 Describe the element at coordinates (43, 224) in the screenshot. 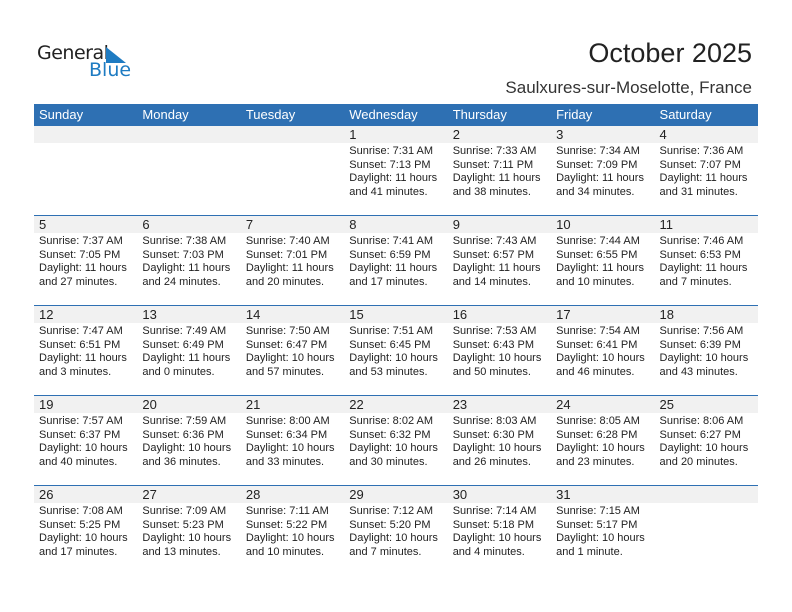

I see `day-number: 5` at that location.